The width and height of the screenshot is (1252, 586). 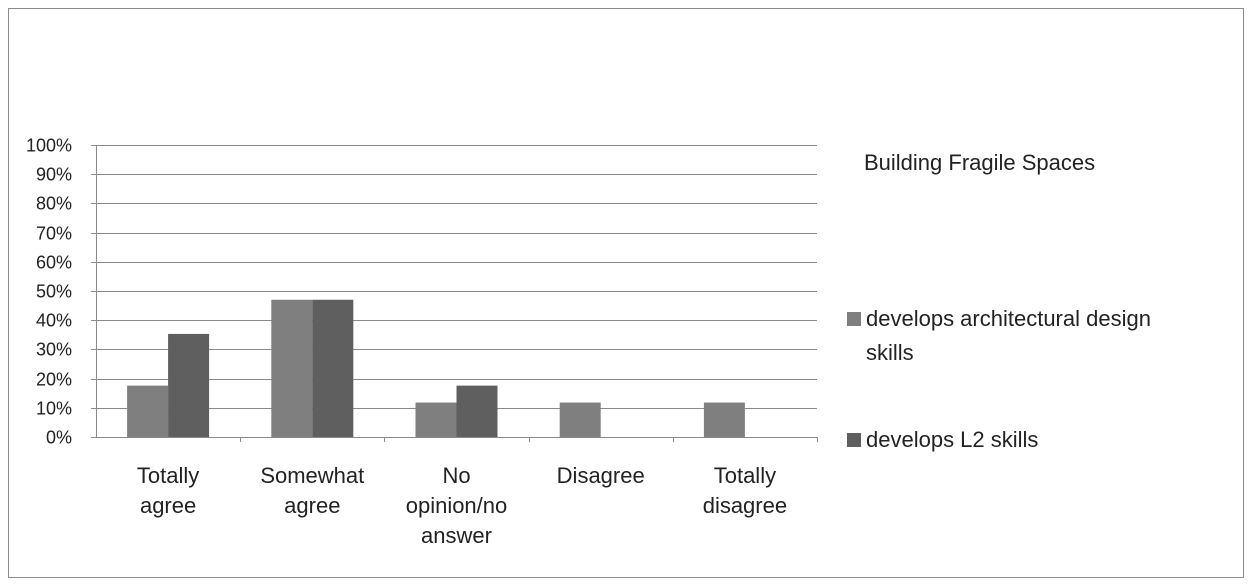 I want to click on x-tick-label-line: opinion/no, so click(x=457, y=505).